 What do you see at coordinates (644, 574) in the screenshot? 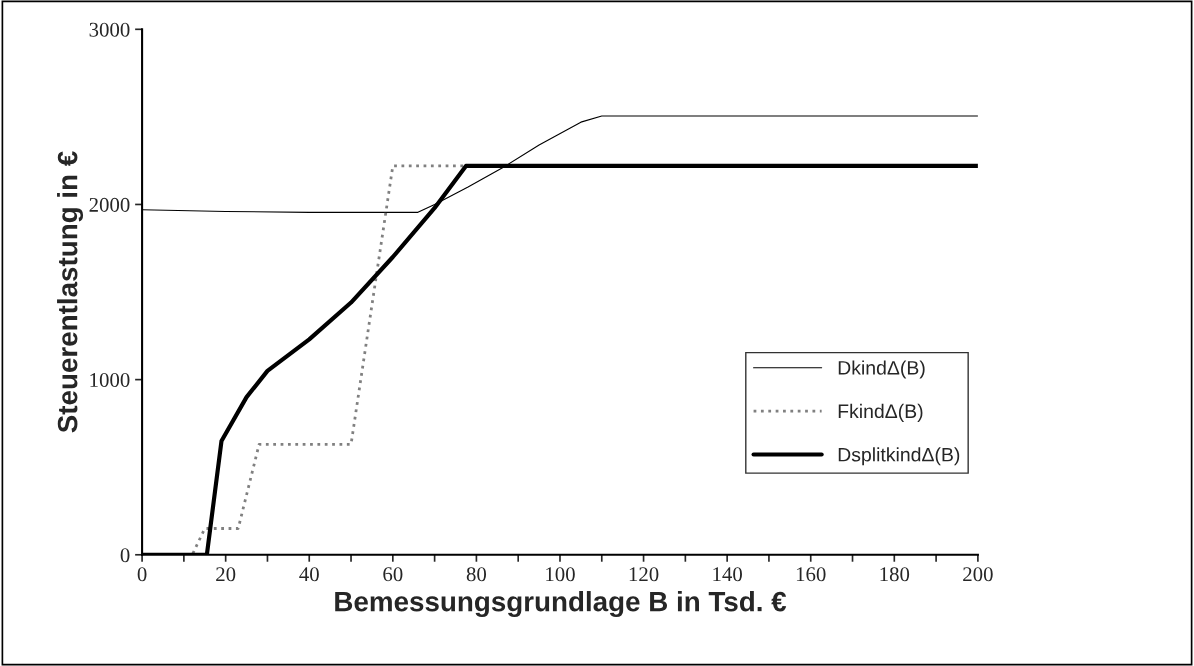
I see `x-tick-label: 120` at bounding box center [644, 574].